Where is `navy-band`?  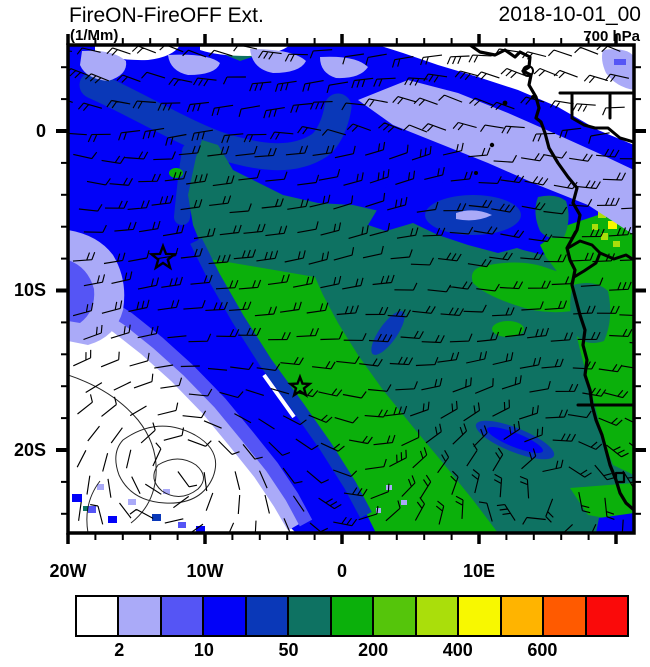 navy-band is located at coordinates (215, 121).